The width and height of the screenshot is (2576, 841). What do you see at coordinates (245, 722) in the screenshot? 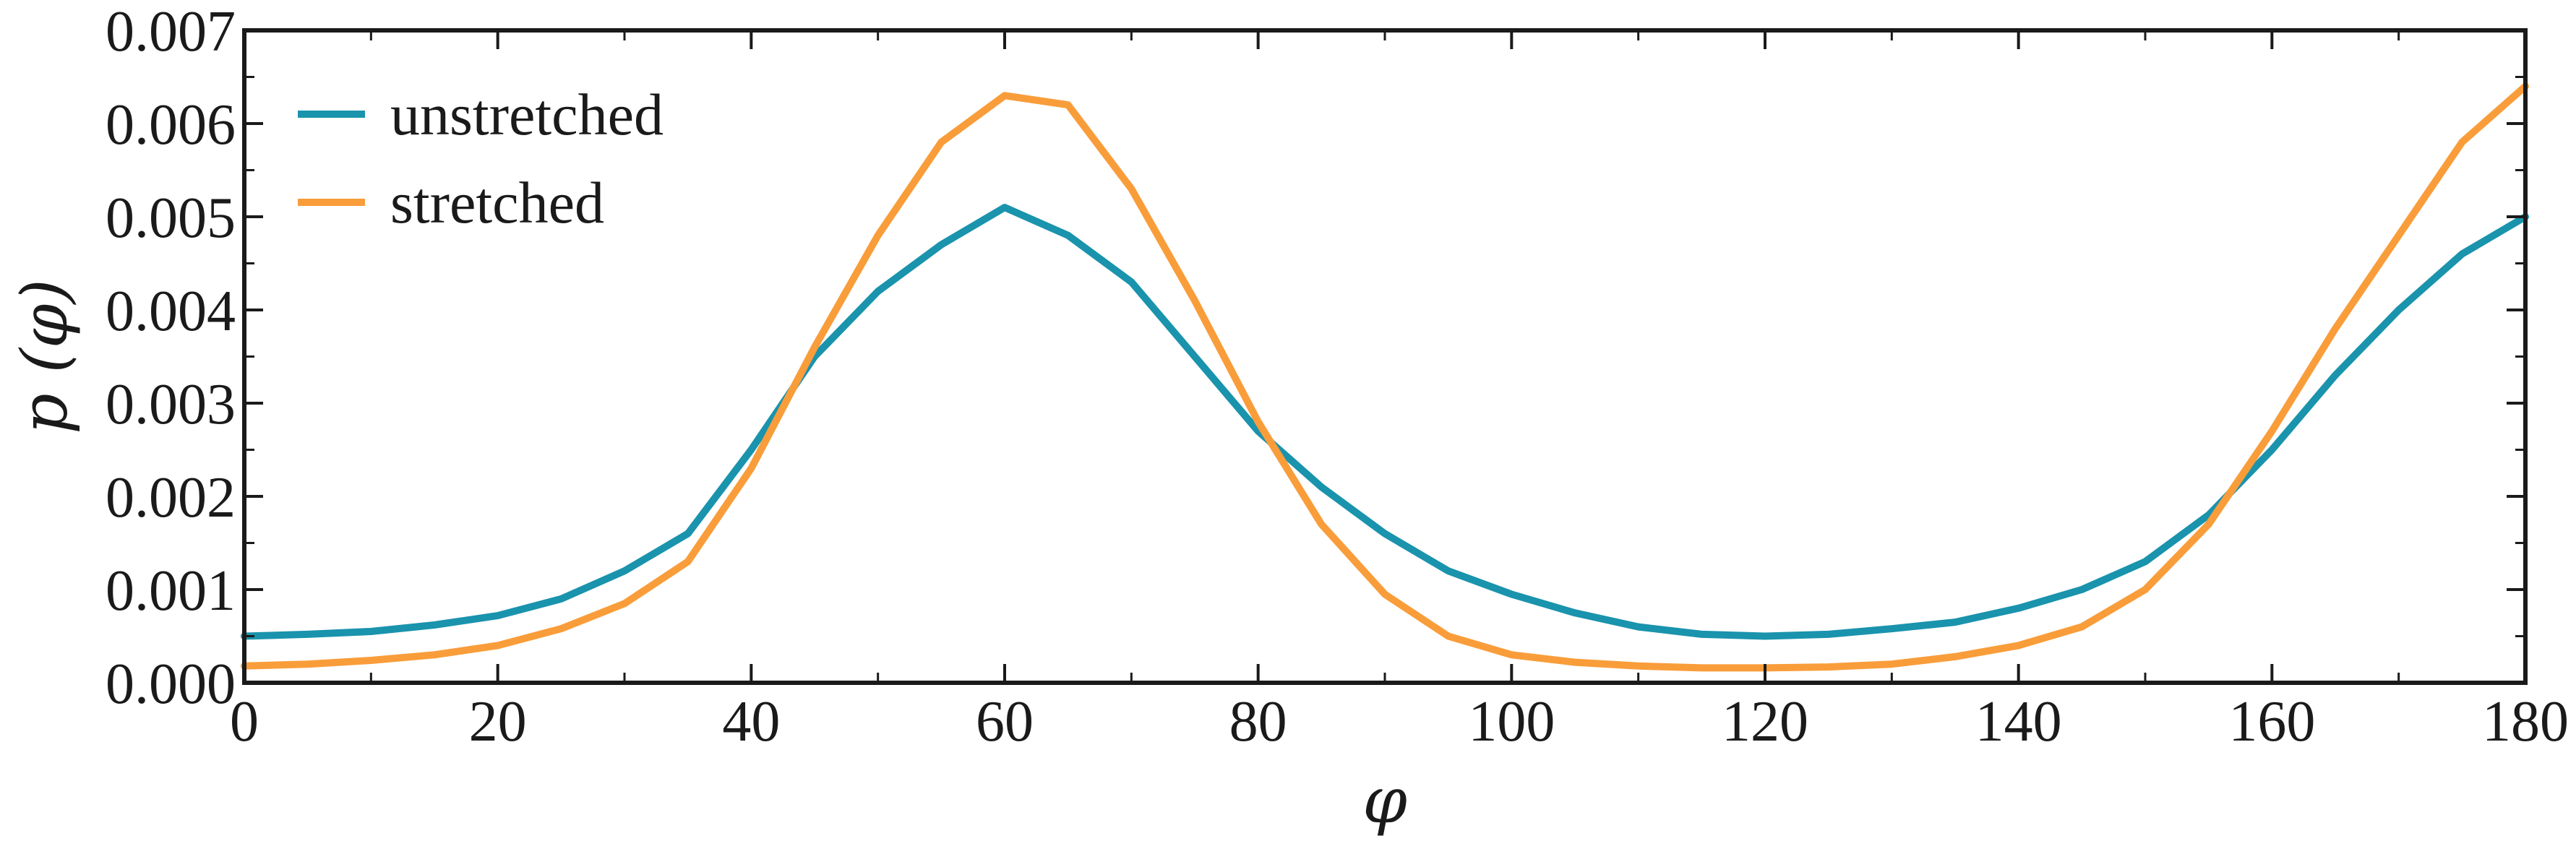
I see `x-tick-label: 0` at bounding box center [245, 722].